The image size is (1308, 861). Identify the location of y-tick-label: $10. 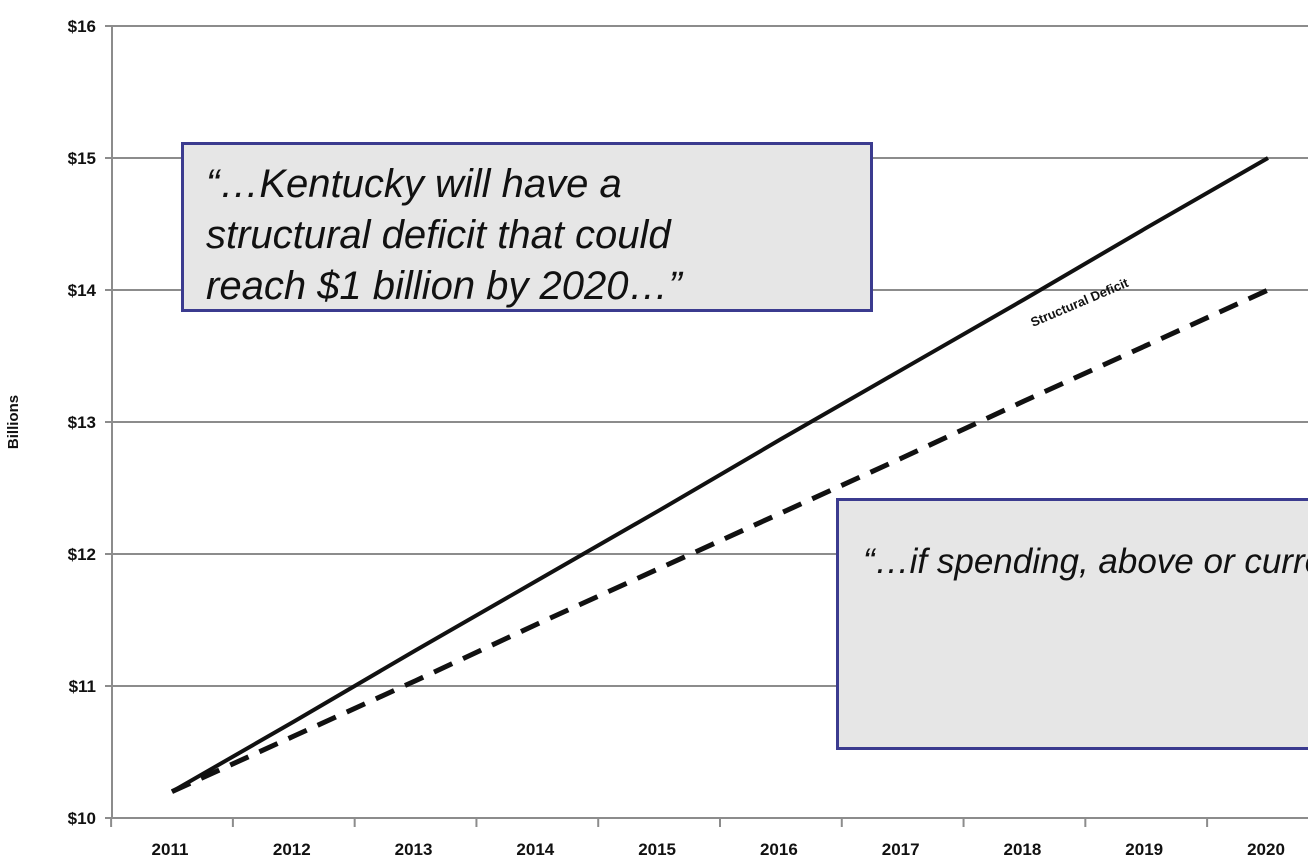
(82, 818).